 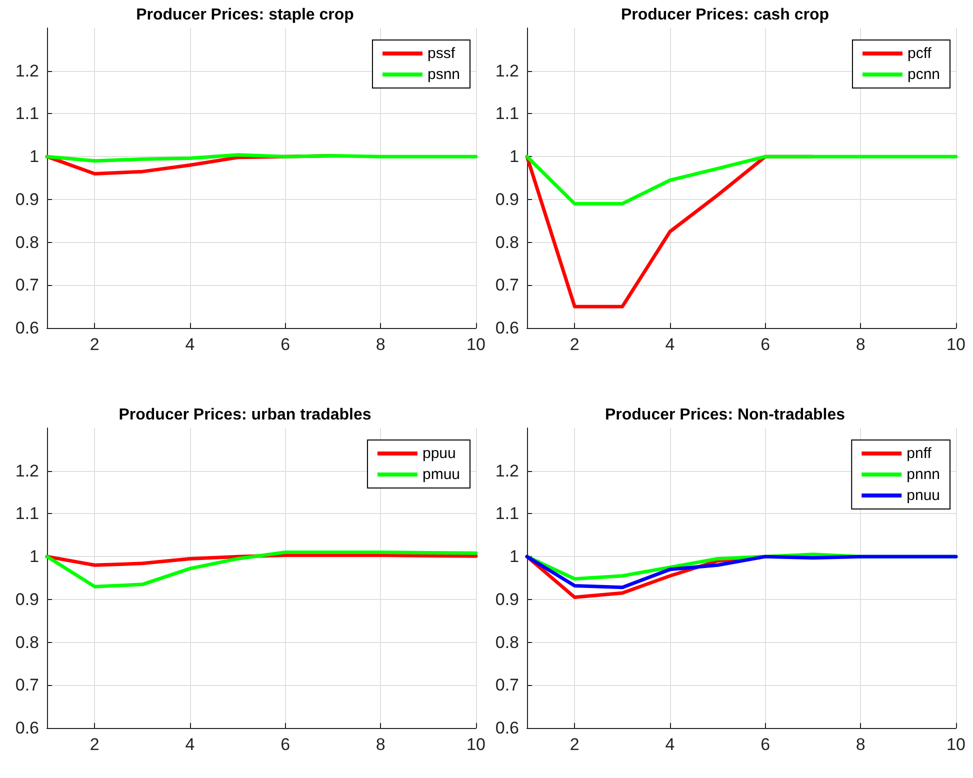 I want to click on legend-label: pcnn, so click(x=923, y=74).